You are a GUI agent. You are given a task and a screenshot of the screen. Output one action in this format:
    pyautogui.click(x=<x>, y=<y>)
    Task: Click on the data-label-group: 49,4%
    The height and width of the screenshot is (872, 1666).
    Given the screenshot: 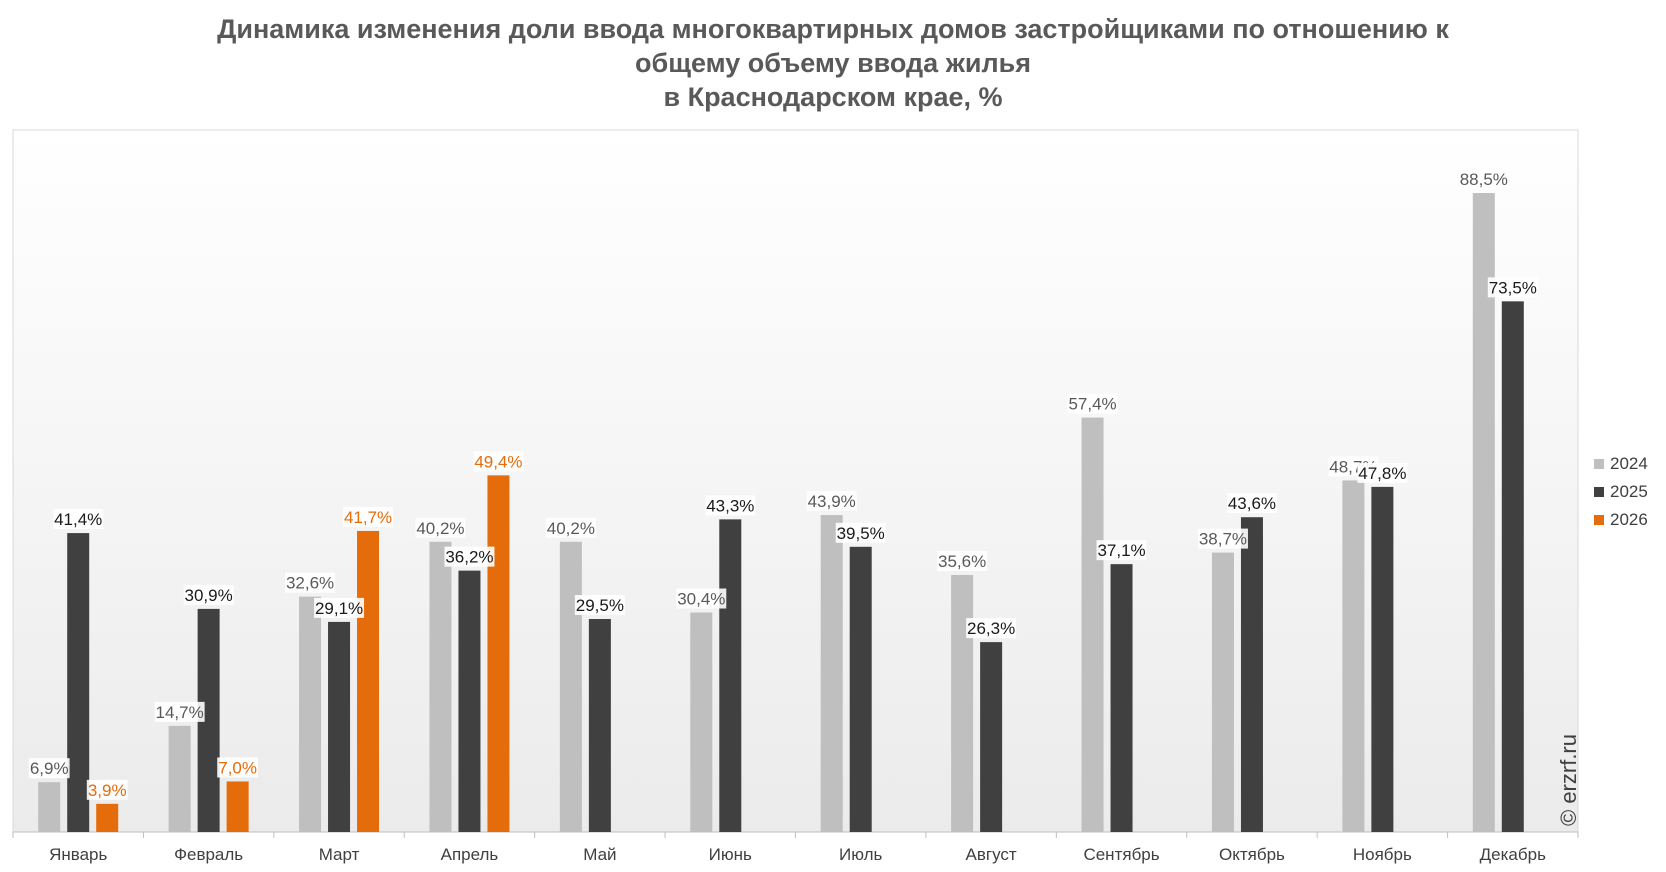 What is the action you would take?
    pyautogui.click(x=498, y=461)
    